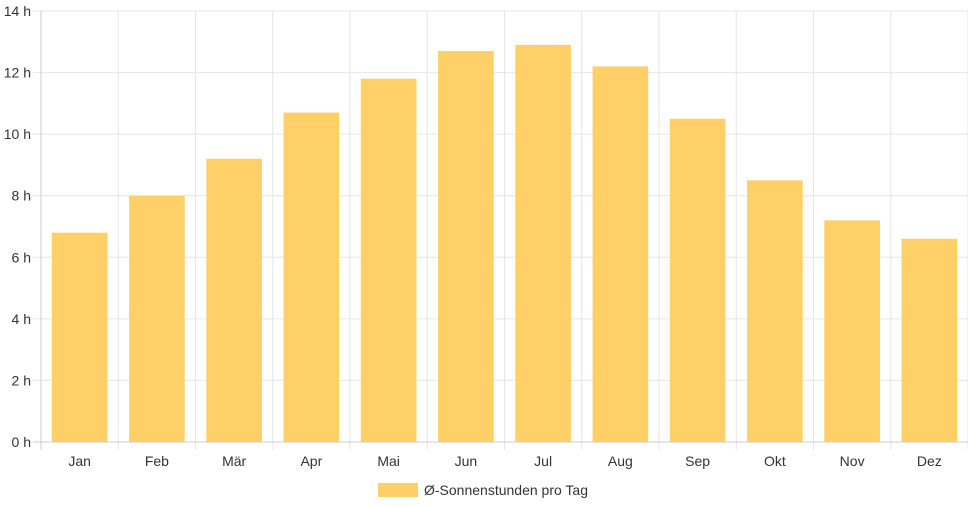  Describe the element at coordinates (21, 319) in the screenshot. I see `y-tick-label: 4 h` at that location.